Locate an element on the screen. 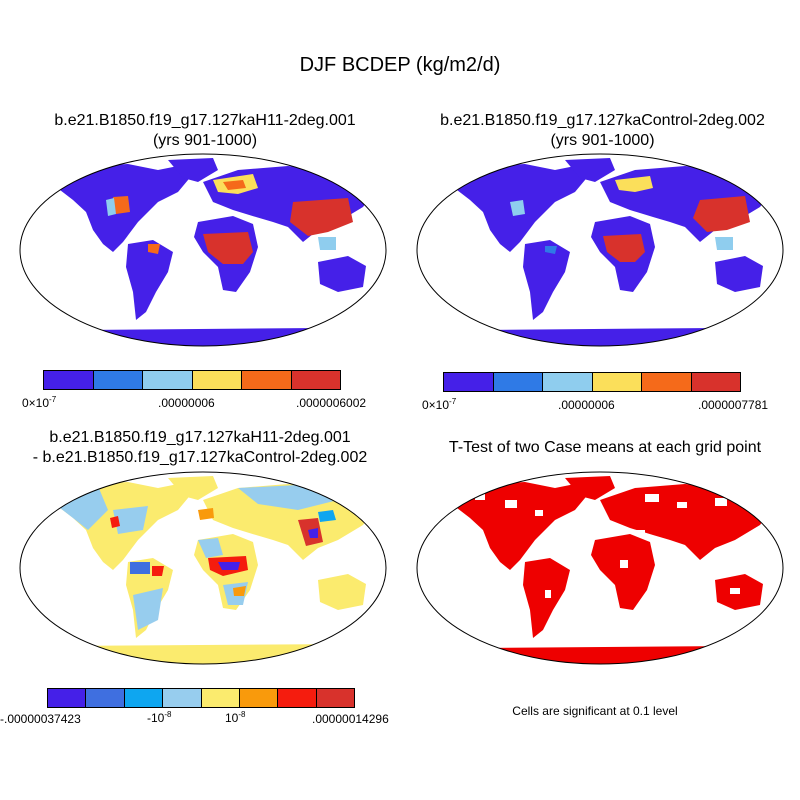  colorbar-label-max: .00000014296 is located at coordinates (350, 719).